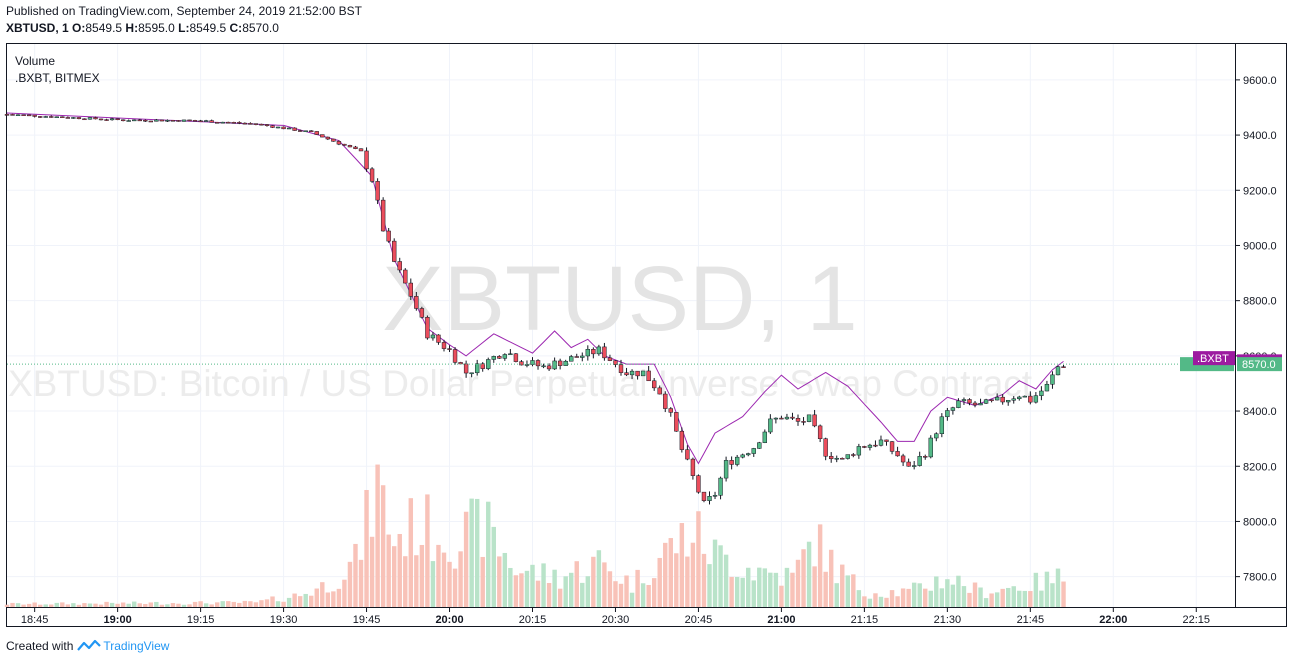 The height and width of the screenshot is (664, 1293). What do you see at coordinates (208, 28) in the screenshot?
I see `low-value: 8549.5` at bounding box center [208, 28].